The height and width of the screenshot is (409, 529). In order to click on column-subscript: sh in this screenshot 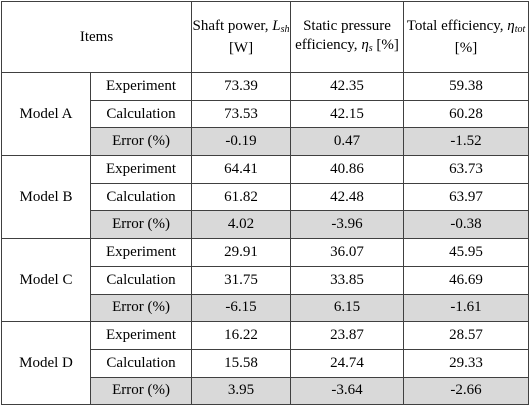, I will do `click(285, 29)`.